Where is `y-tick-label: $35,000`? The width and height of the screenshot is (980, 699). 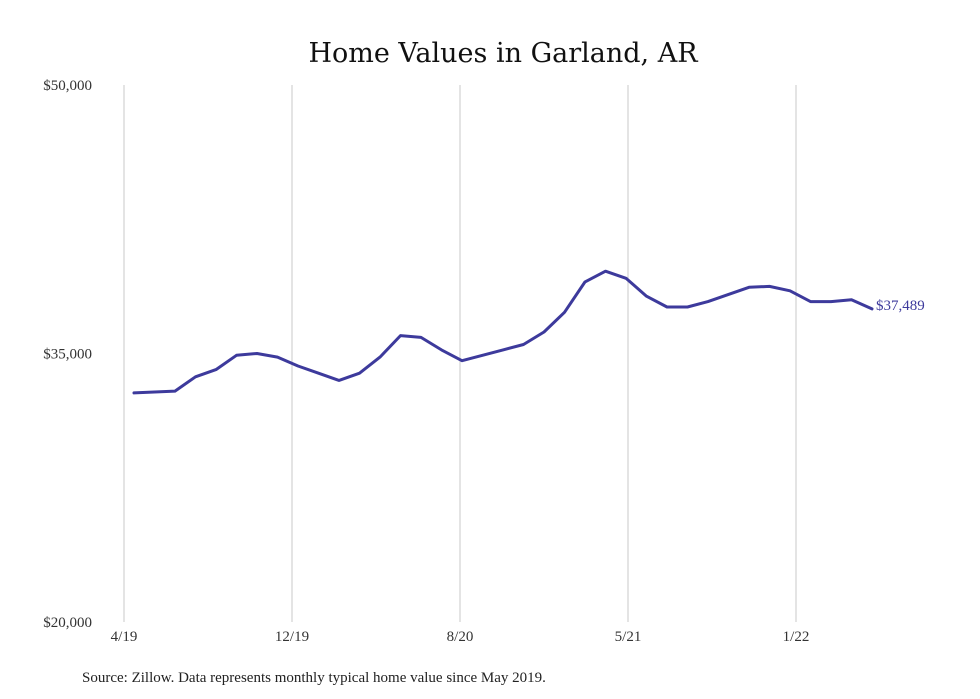 y-tick-label: $35,000 is located at coordinates (67, 355).